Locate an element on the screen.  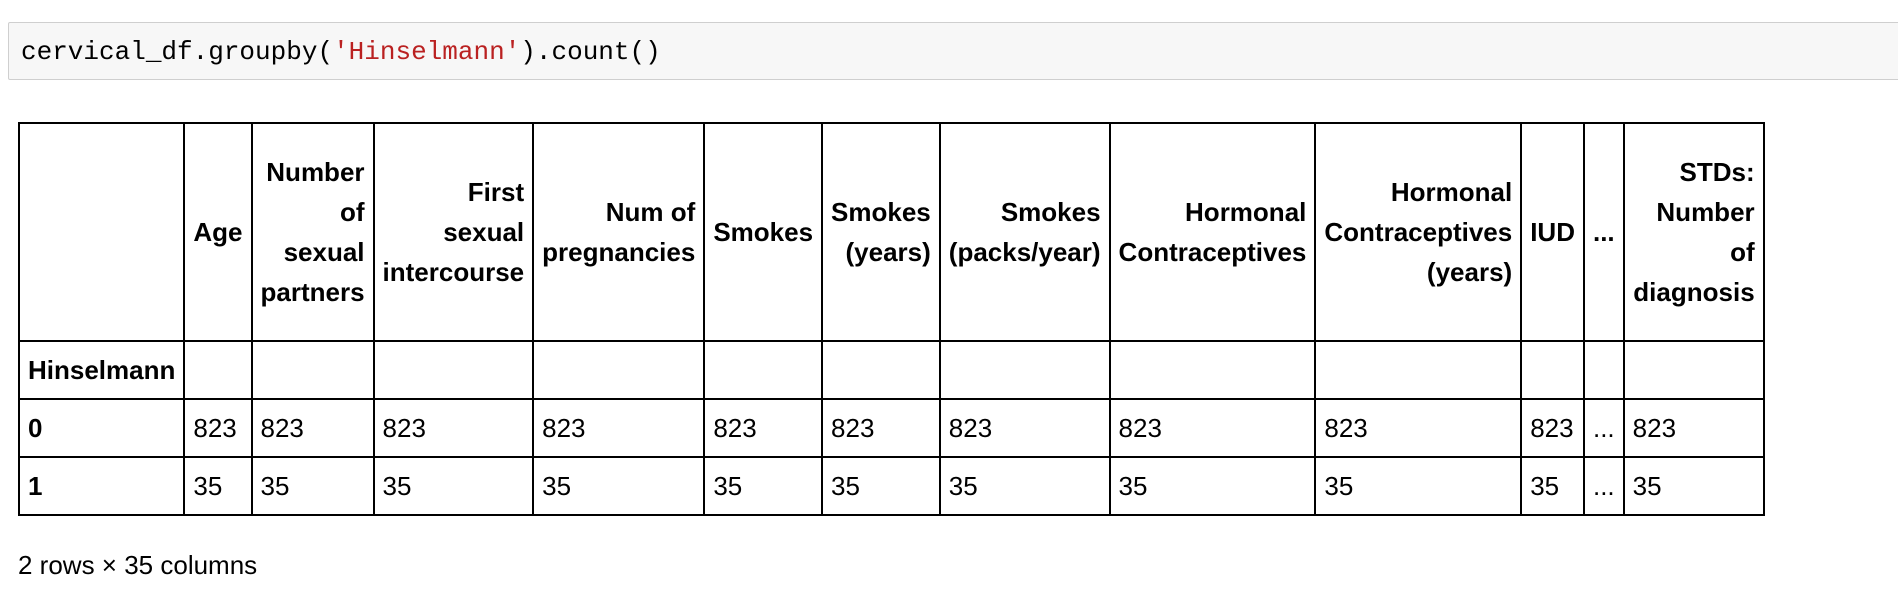
column-header: First sexual intercourse is located at coordinates (453, 232).